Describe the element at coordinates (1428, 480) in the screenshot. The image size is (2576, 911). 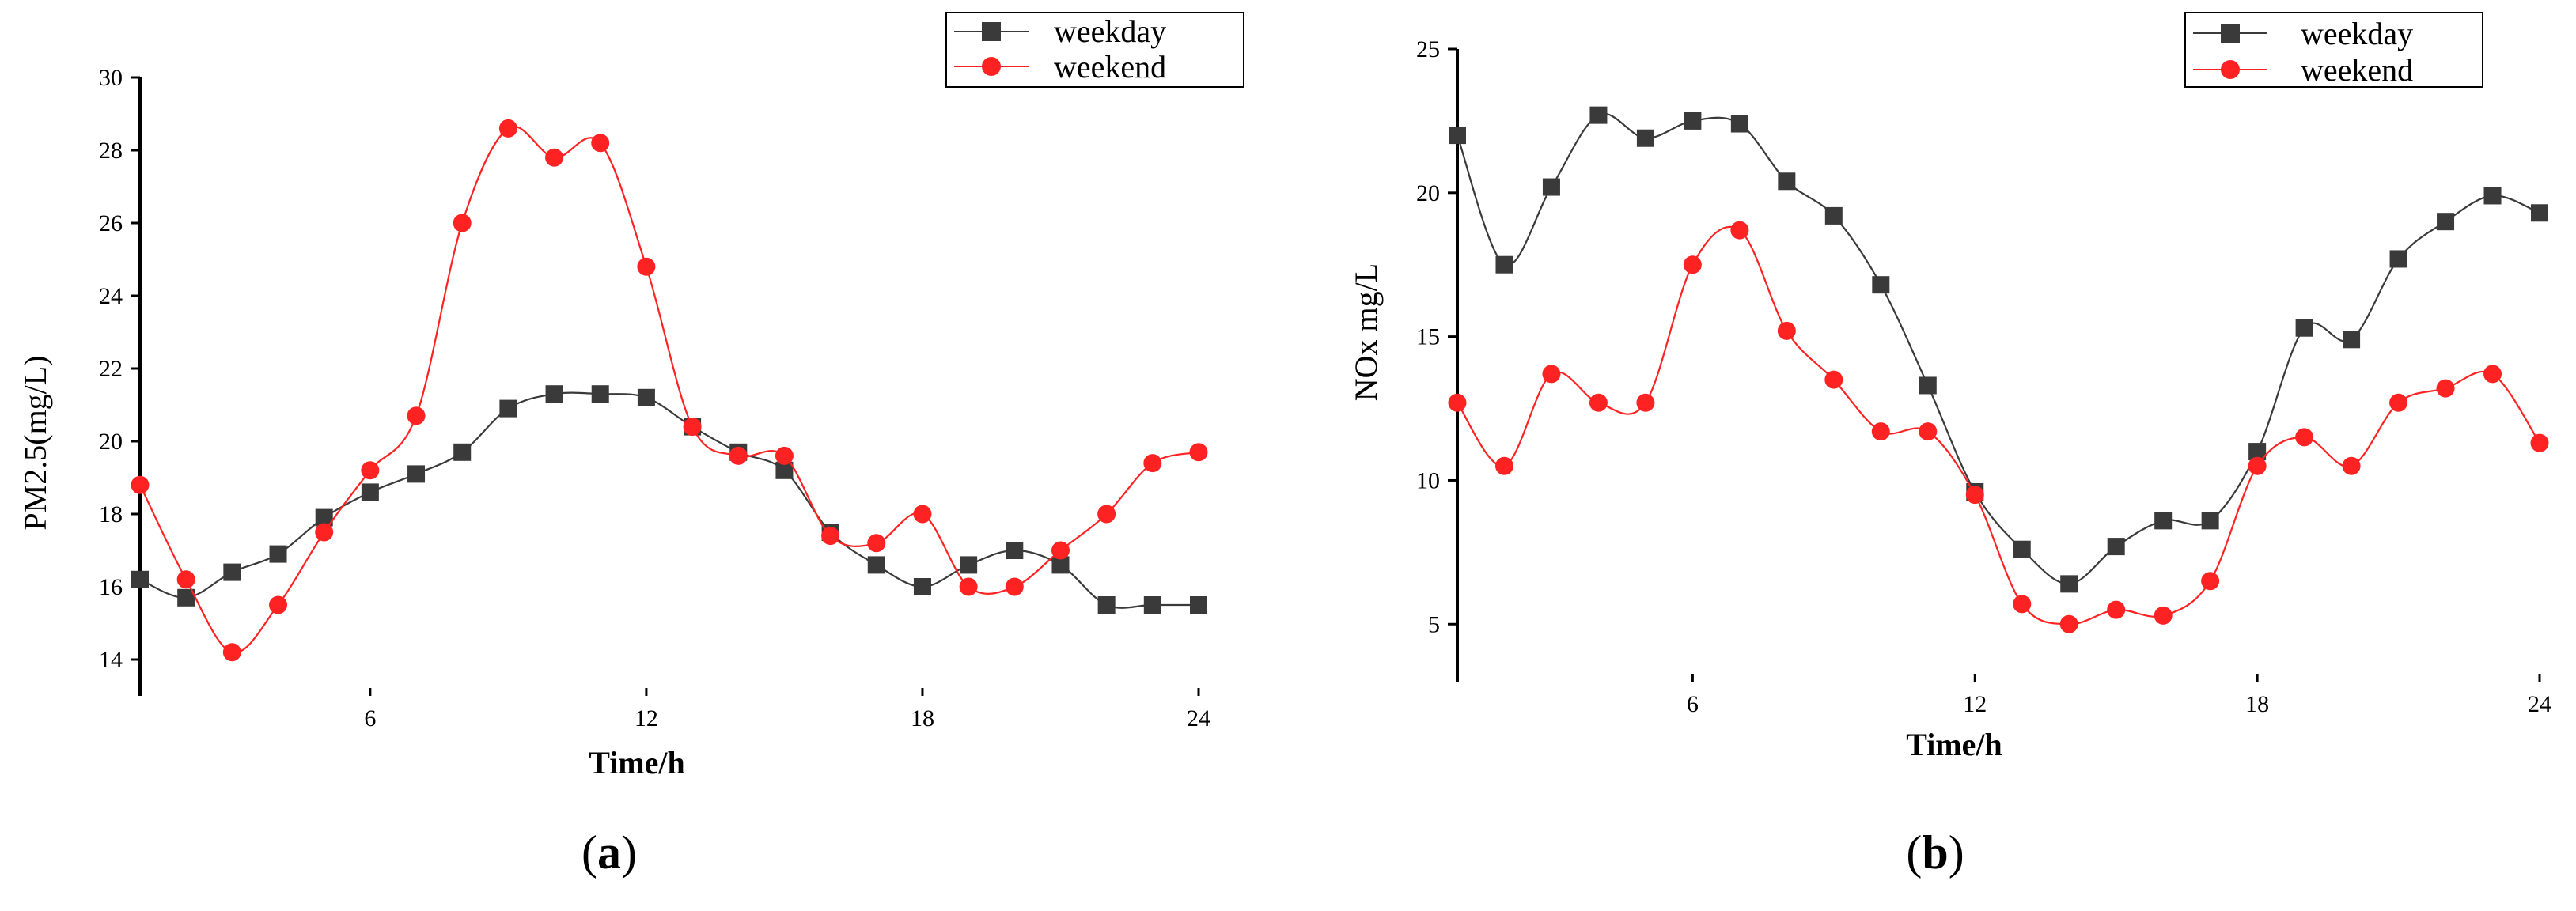
I see `y-tick-label: 10` at that location.